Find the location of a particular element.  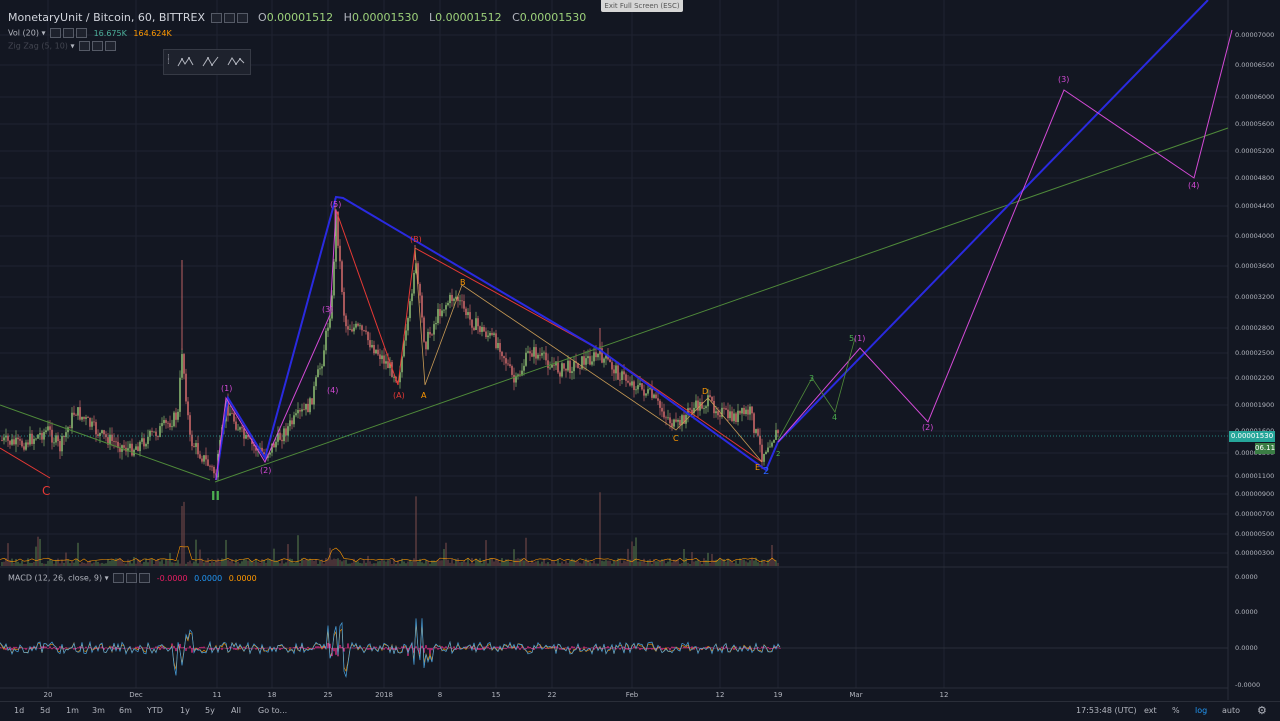

wave-label-5: (5) is located at coordinates (335, 204).